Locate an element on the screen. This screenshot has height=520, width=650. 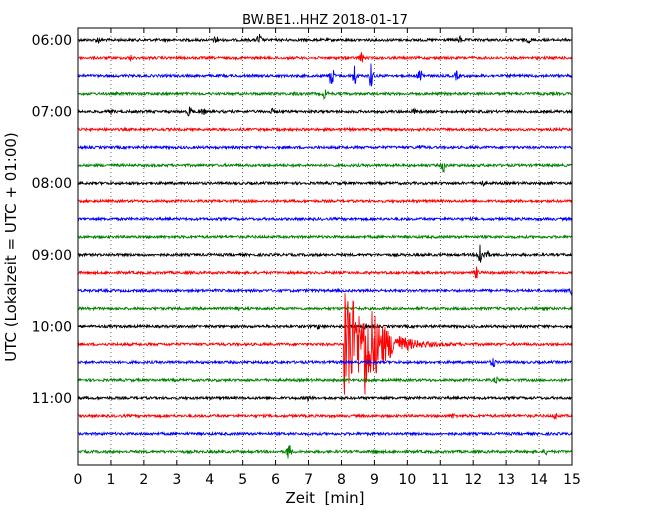
x-tick-label: 15 is located at coordinates (572, 480).